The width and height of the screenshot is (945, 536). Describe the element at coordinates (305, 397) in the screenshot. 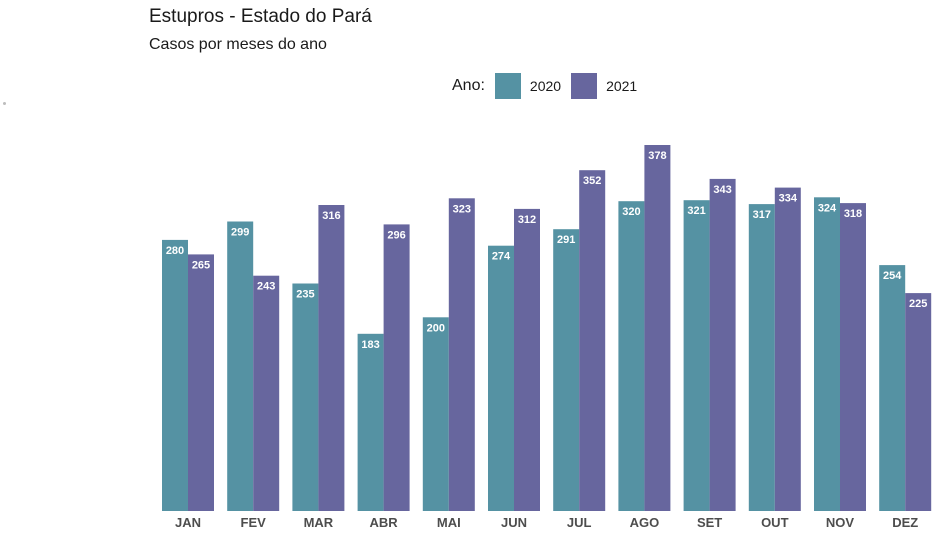

I see `bar-mar-2020` at that location.